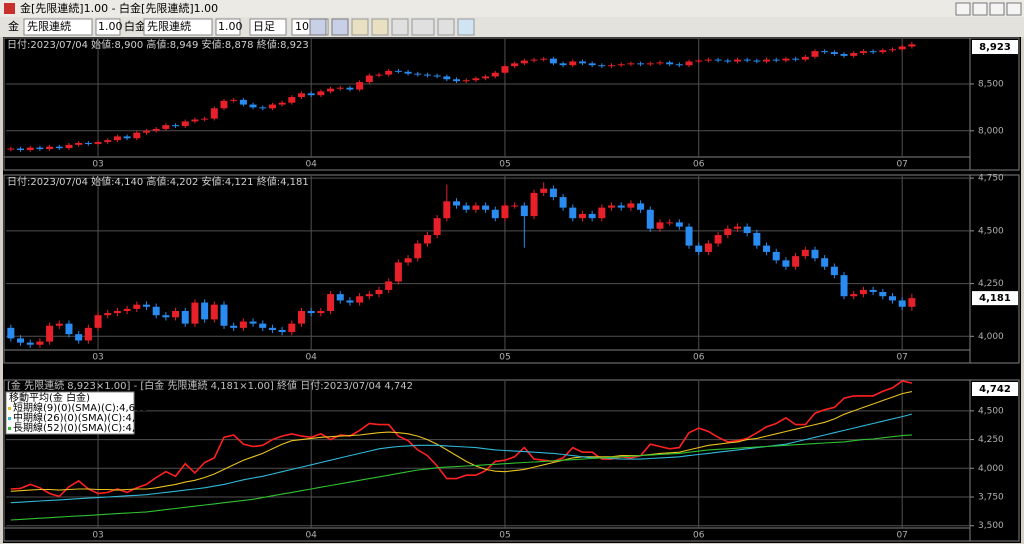  I want to click on period-select, so click(268, 27).